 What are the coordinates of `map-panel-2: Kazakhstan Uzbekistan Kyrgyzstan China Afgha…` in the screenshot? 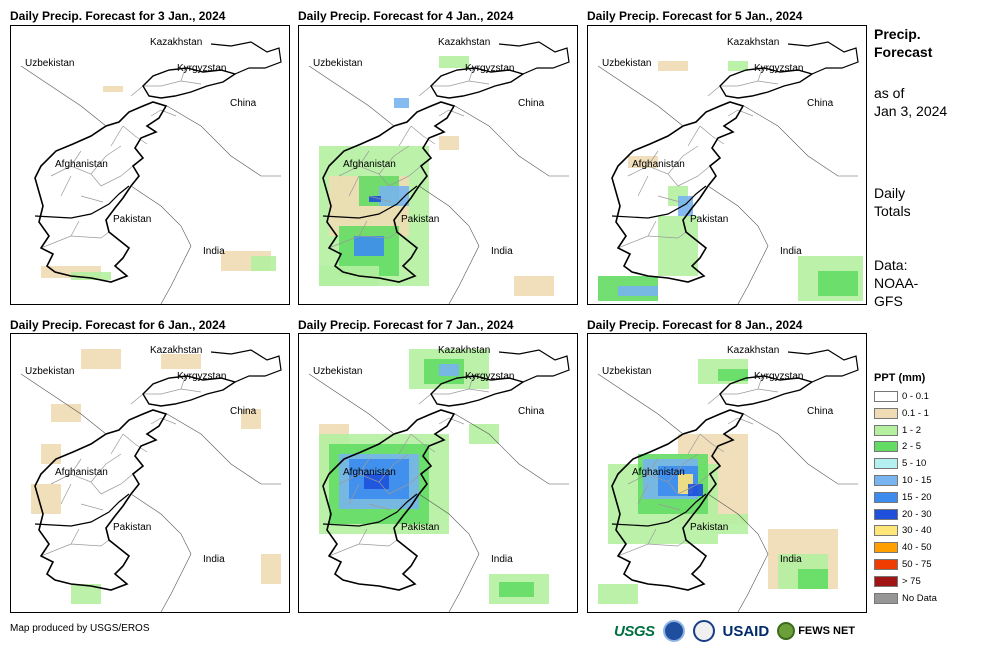 It's located at (438, 165).